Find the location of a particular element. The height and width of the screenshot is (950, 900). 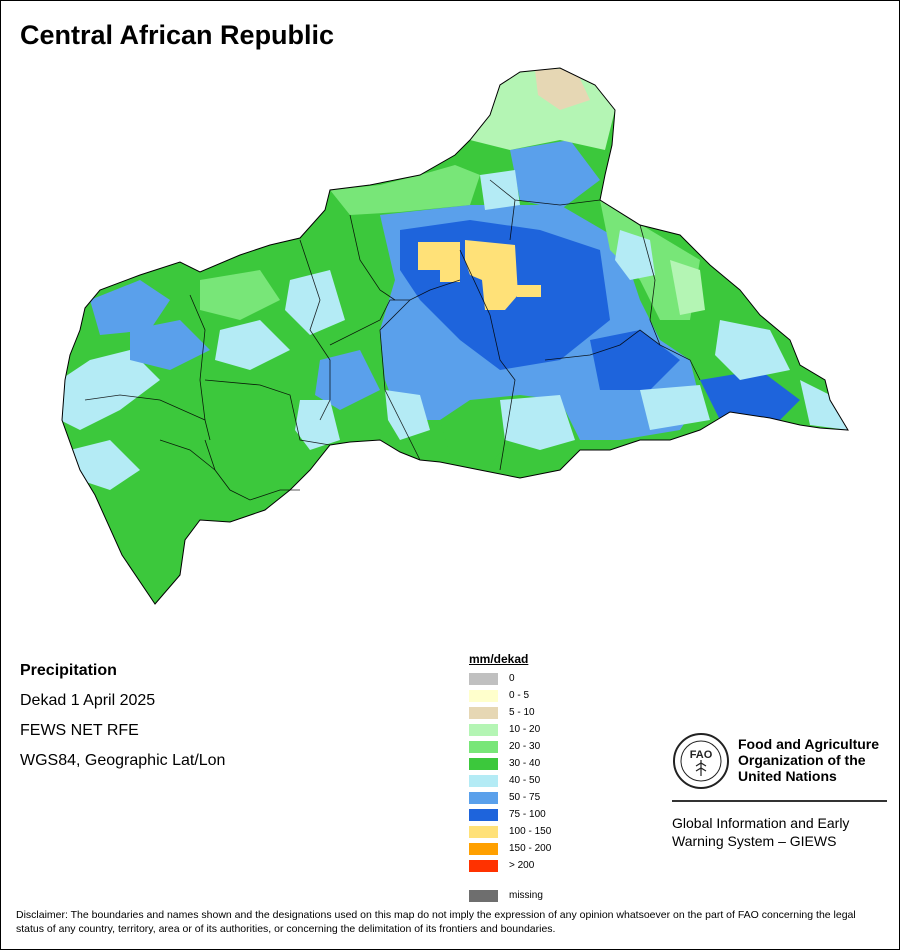

legend-label: 100 - 150 is located at coordinates (530, 831).